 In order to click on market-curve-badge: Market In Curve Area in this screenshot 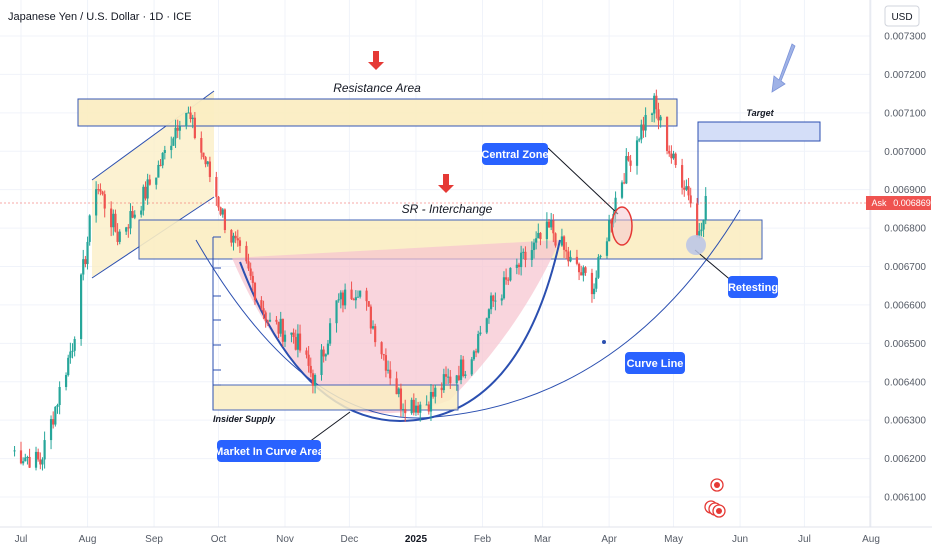, I will do `click(269, 451)`.